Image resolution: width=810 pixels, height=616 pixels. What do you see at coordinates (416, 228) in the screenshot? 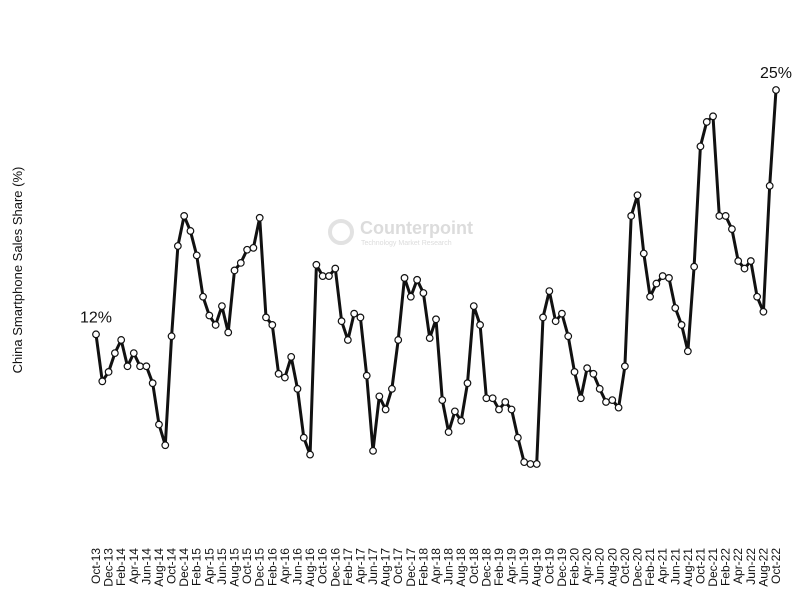
I see `watermark-title: Counterpoint` at bounding box center [416, 228].